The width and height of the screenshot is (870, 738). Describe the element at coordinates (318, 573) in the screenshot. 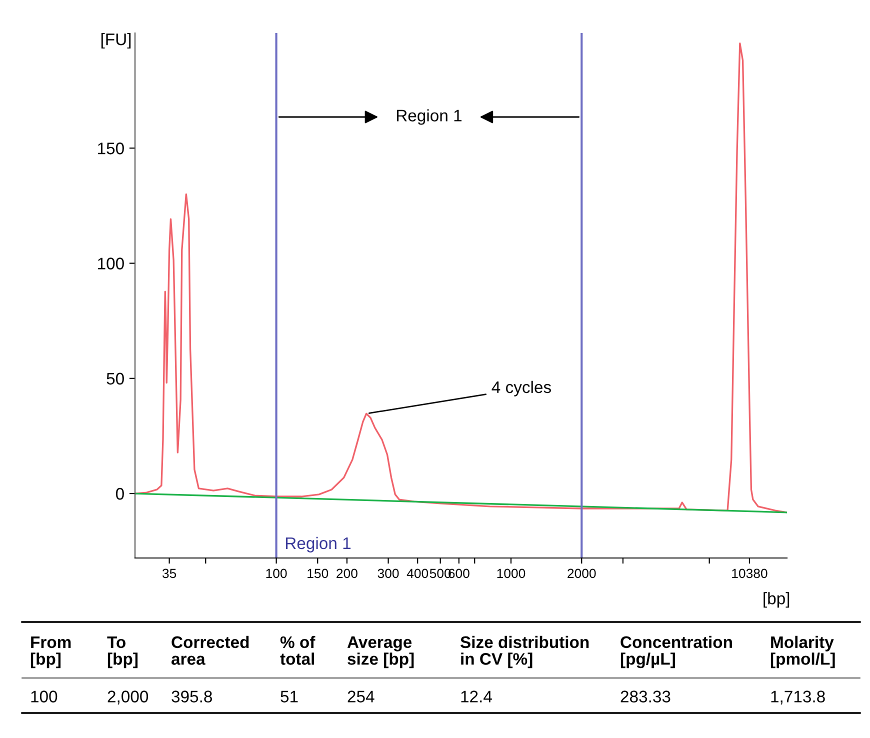

I see `x-tick-label: 150` at that location.